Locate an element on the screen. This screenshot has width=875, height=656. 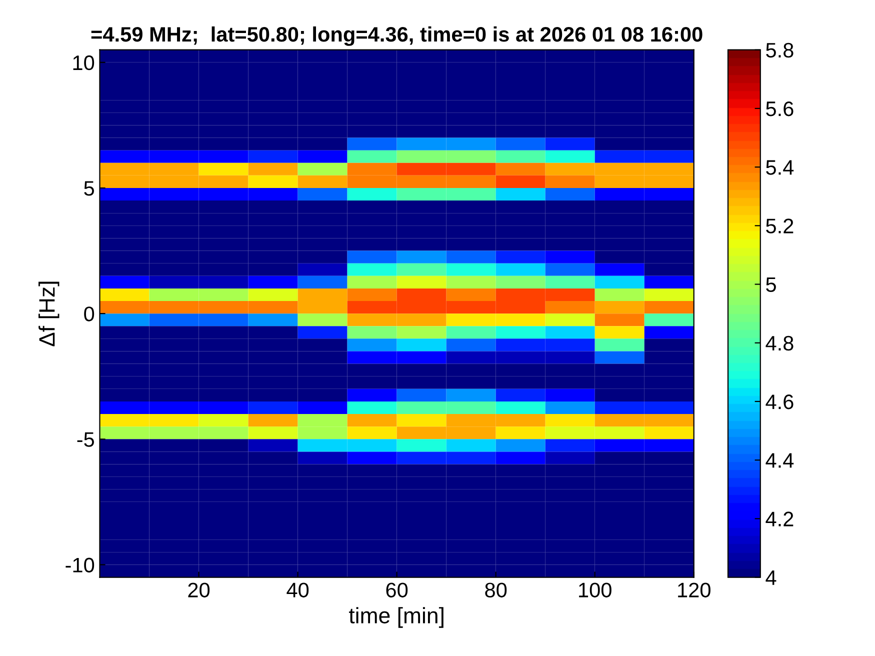
x-axis-title: time [min] is located at coordinates (396, 617).